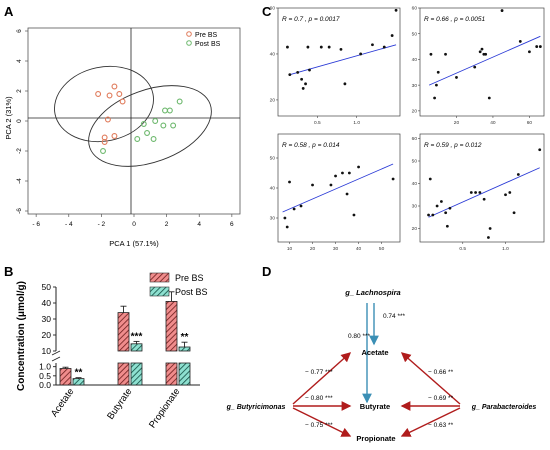  Describe the element at coordinates (8, 118) in the screenshot. I see `pca-ylabel: PCA 2 (31%)` at that location.